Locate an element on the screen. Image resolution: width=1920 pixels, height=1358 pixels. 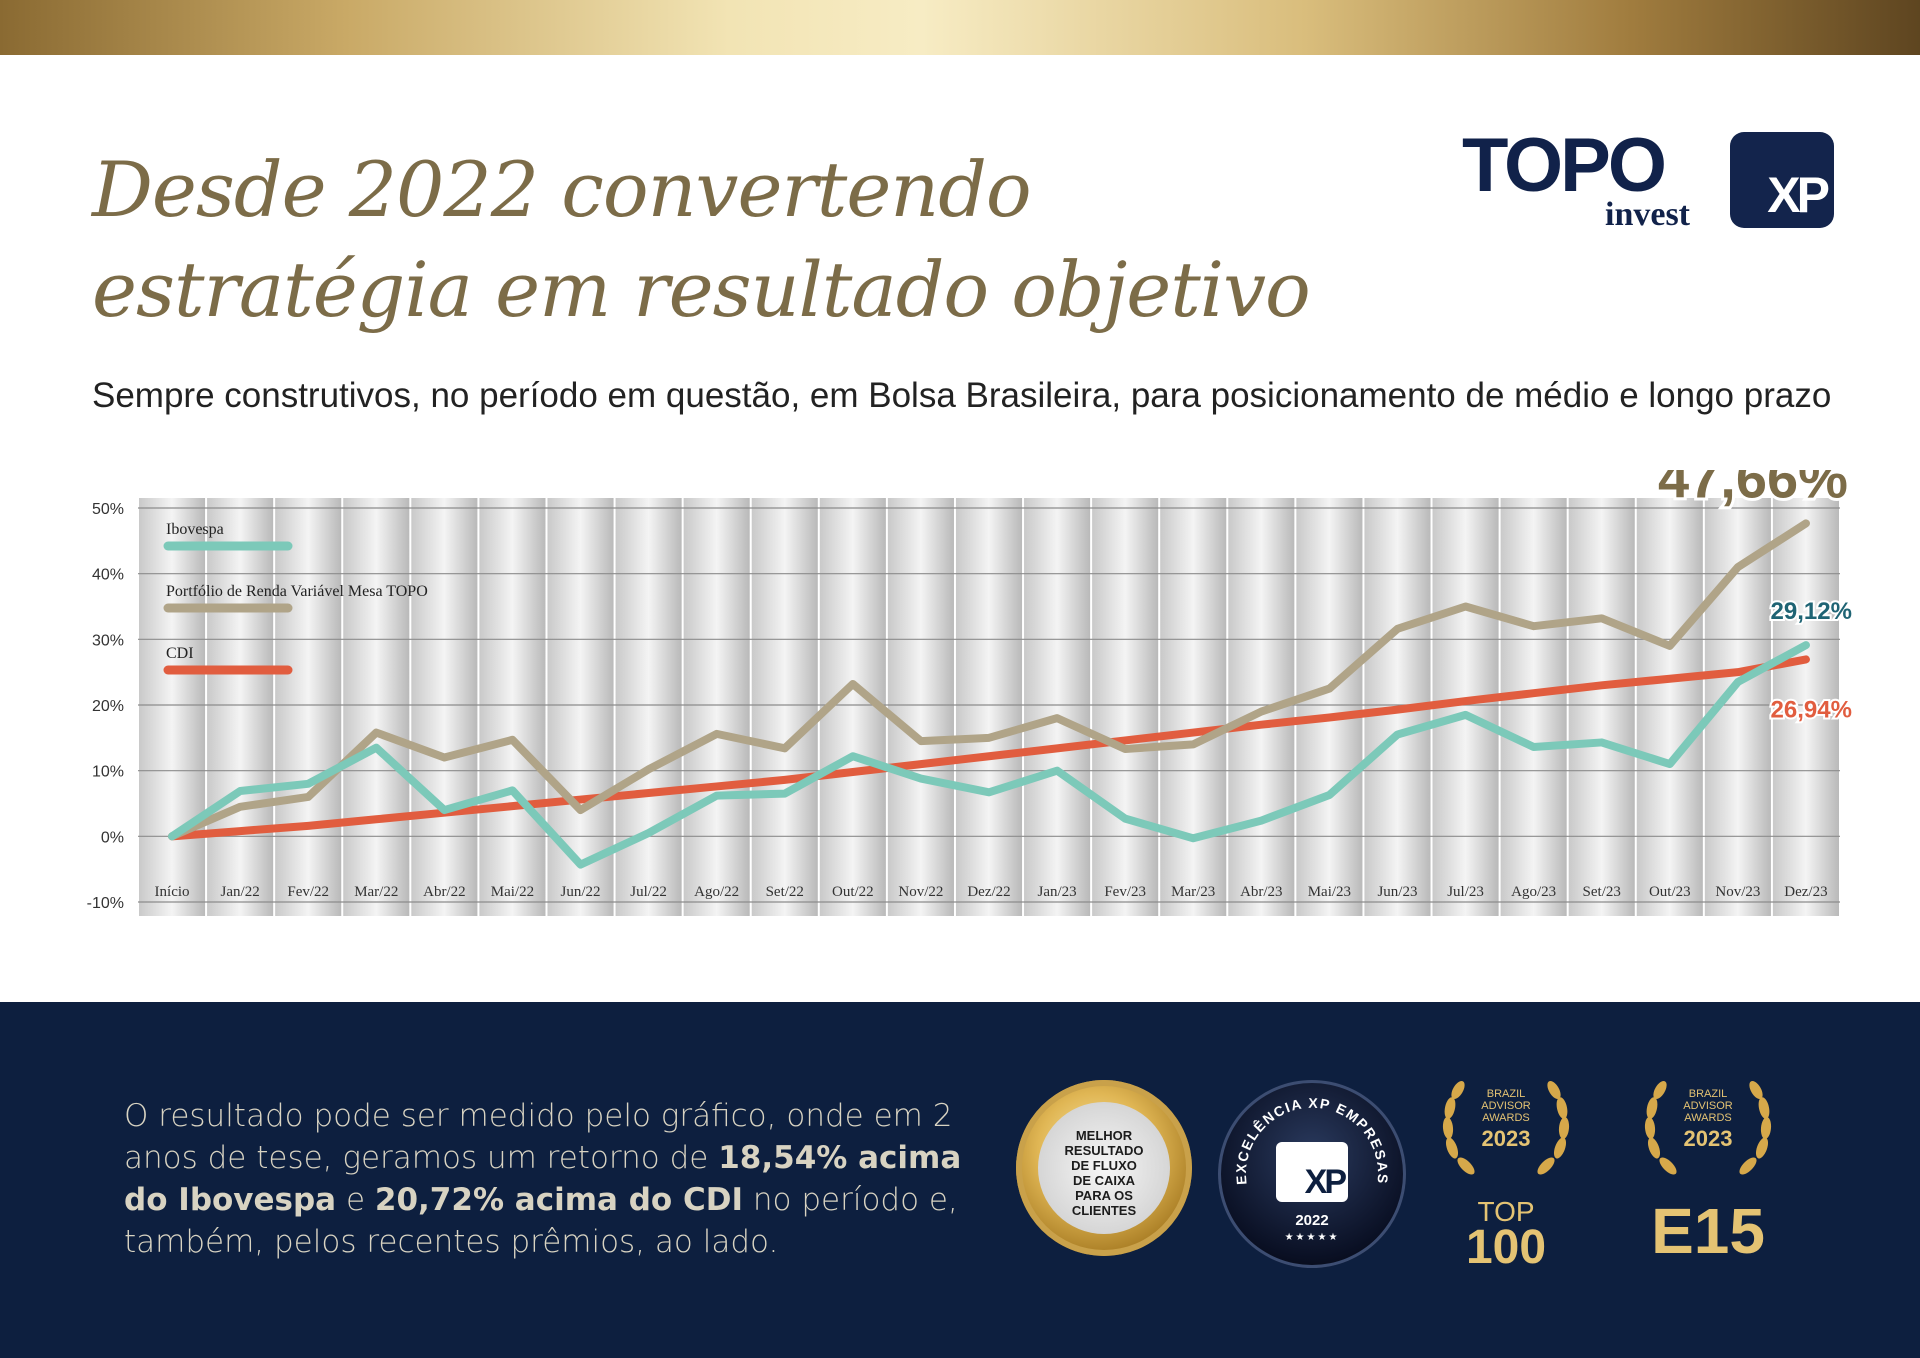
x-tick-label: Nov/23 is located at coordinates (1737, 892).